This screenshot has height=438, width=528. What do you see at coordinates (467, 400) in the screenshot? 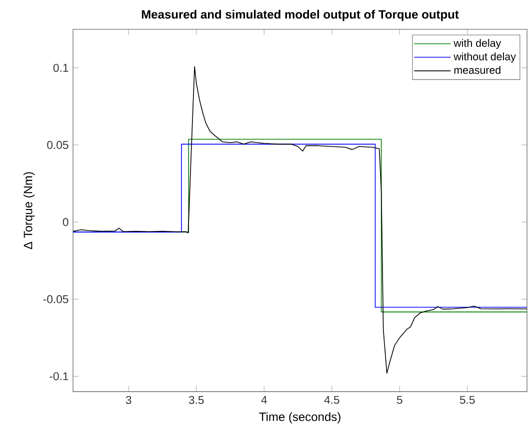
I see `x-tick-label: 5.5` at bounding box center [467, 400].